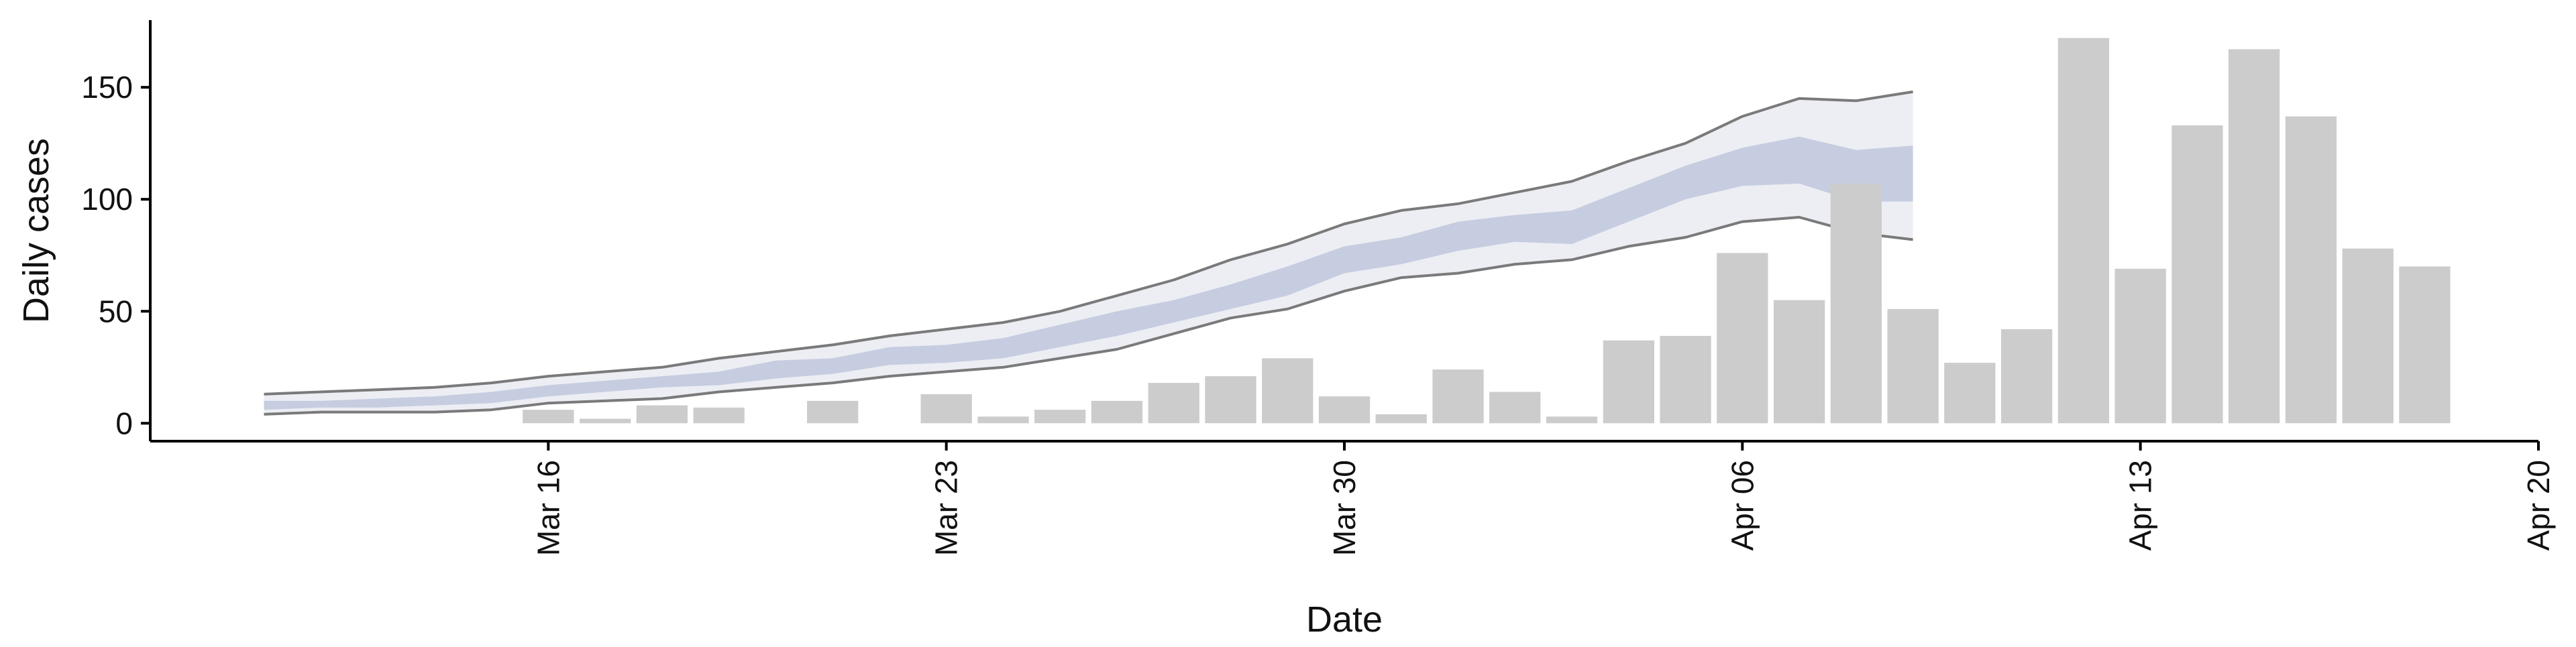 This screenshot has height=647, width=2576. I want to click on x-tick-label-2020-04-20: Apr 20, so click(2538, 505).